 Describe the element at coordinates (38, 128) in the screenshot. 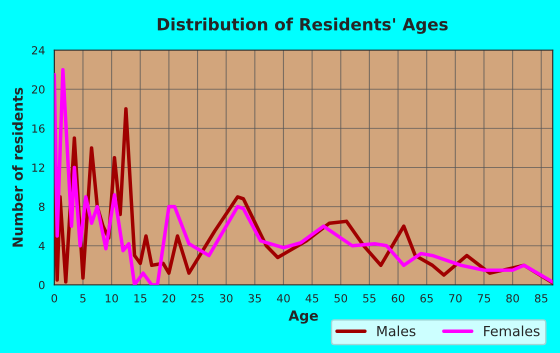

I see `y-tick-label: 16` at that location.